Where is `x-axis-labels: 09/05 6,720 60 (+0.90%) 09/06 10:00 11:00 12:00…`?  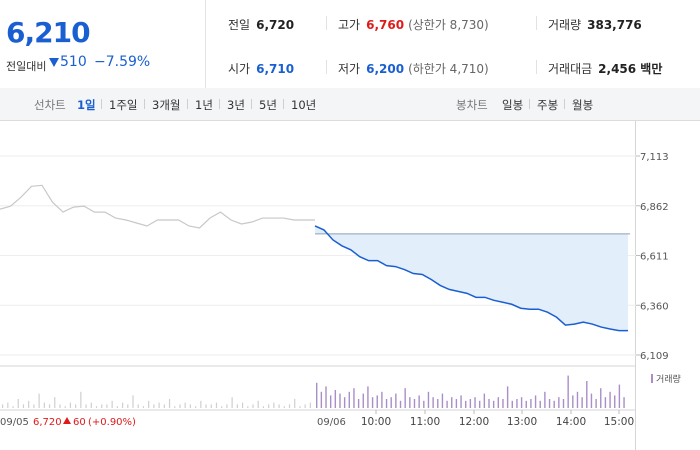 x-axis-labels: 09/05 6,720 60 (+0.90%) 09/06 10:00 11:00 12:00… is located at coordinates (317, 419).